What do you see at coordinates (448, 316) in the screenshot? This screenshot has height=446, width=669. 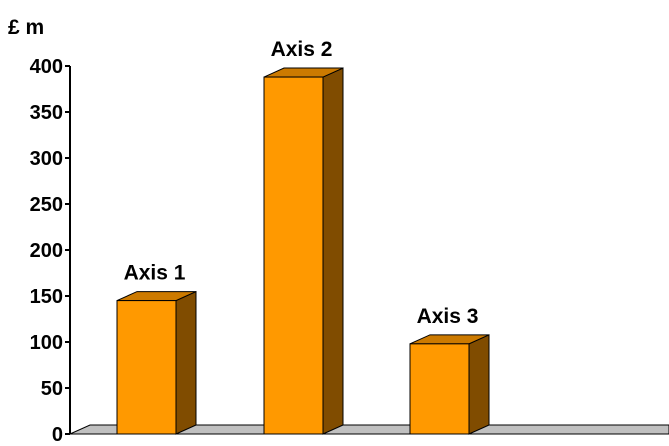 I see `category-label: Axis 3` at bounding box center [448, 316].